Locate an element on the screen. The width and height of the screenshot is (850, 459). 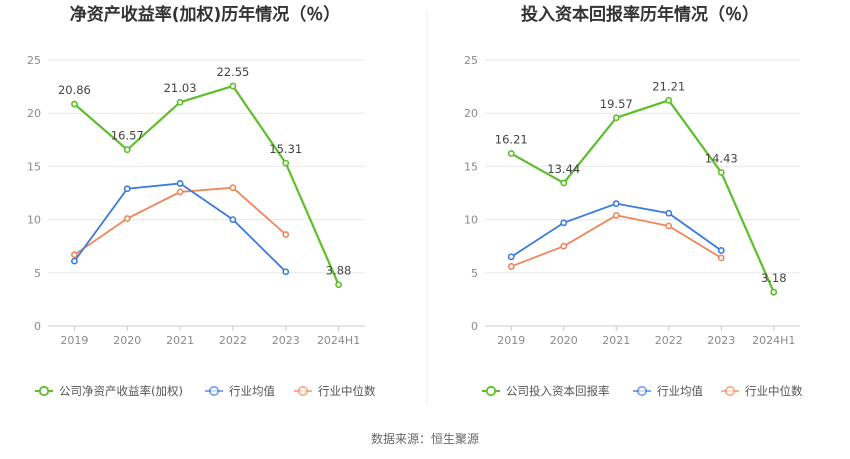
data-label: 21.21 is located at coordinates (668, 86).